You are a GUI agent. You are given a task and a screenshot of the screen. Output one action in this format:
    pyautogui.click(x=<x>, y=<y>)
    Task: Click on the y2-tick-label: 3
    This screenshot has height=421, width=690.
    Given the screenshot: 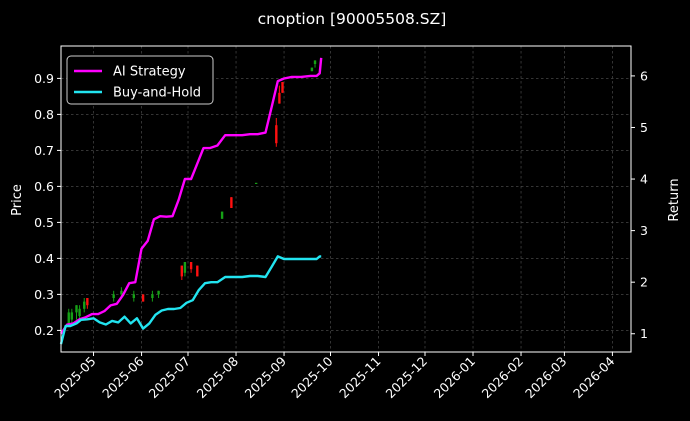 What is the action you would take?
    pyautogui.click(x=644, y=230)
    